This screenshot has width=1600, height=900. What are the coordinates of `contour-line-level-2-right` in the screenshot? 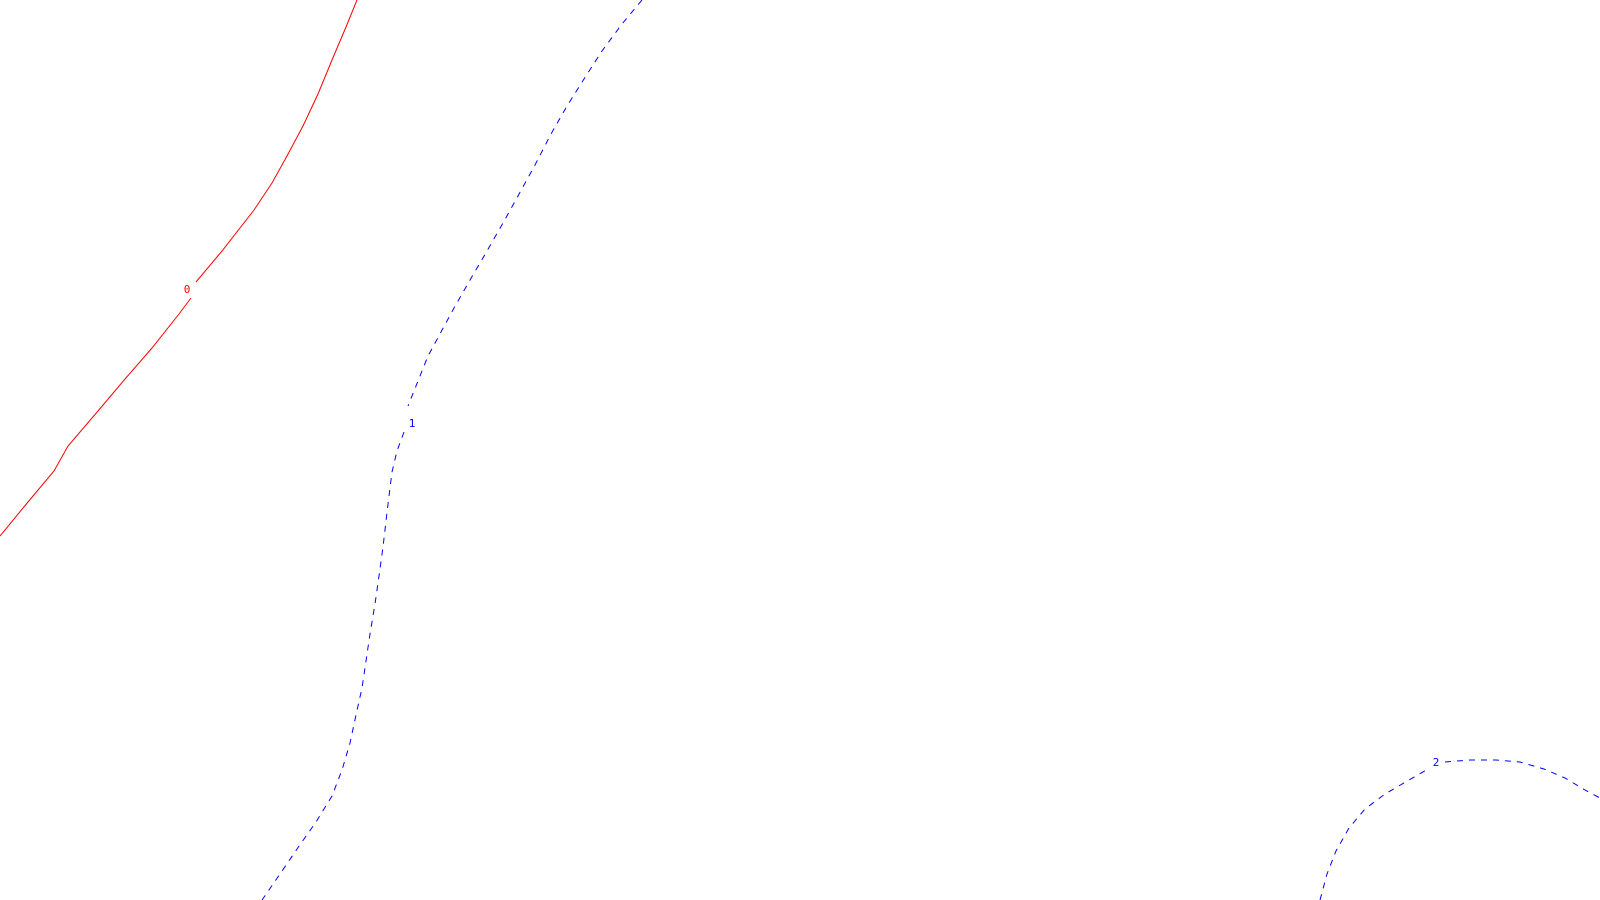 It's located at (1522, 779).